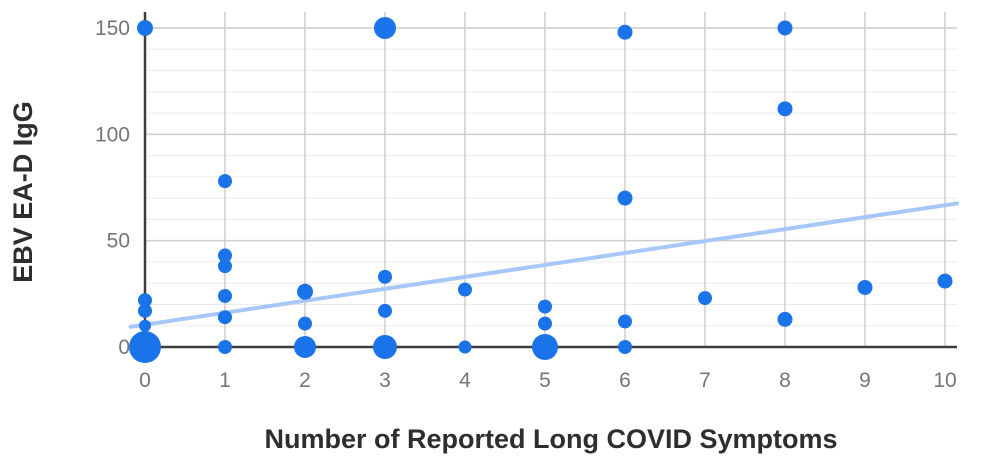 The width and height of the screenshot is (991, 465). I want to click on x-axis-title: Number of Reported Long COVID Symptoms, so click(551, 439).